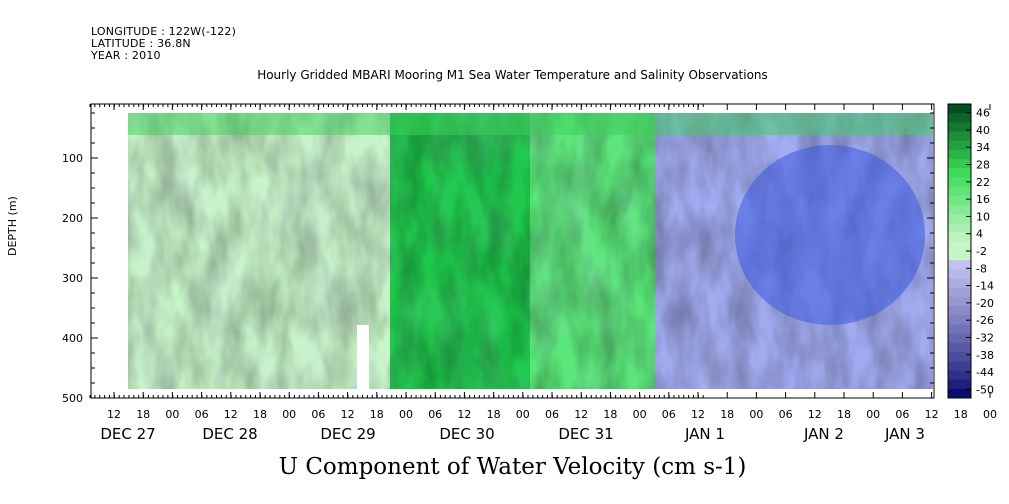 The height and width of the screenshot is (504, 1009). I want to click on x-day-label: DEC 27, so click(127, 434).